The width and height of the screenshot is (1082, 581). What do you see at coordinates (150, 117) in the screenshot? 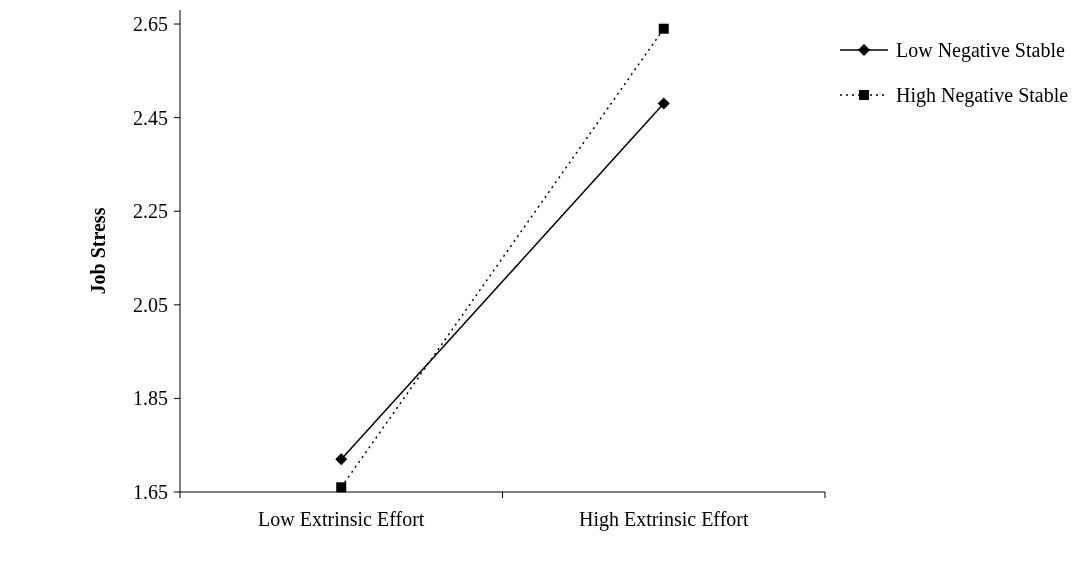
I see `y-tick-label: 2.45` at bounding box center [150, 117].